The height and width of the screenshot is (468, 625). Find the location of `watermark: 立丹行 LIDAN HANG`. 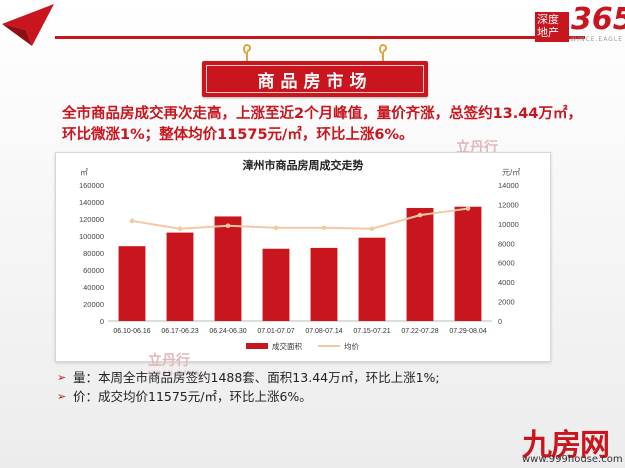

watermark: 立丹行 LIDAN HANG is located at coordinates (174, 363).